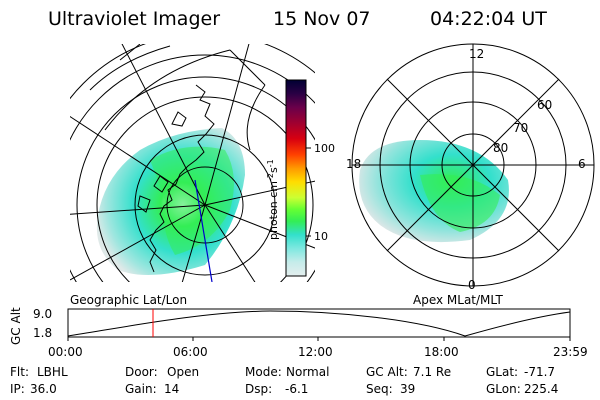  I want to click on info-mode-key: Mode:, so click(263, 372).